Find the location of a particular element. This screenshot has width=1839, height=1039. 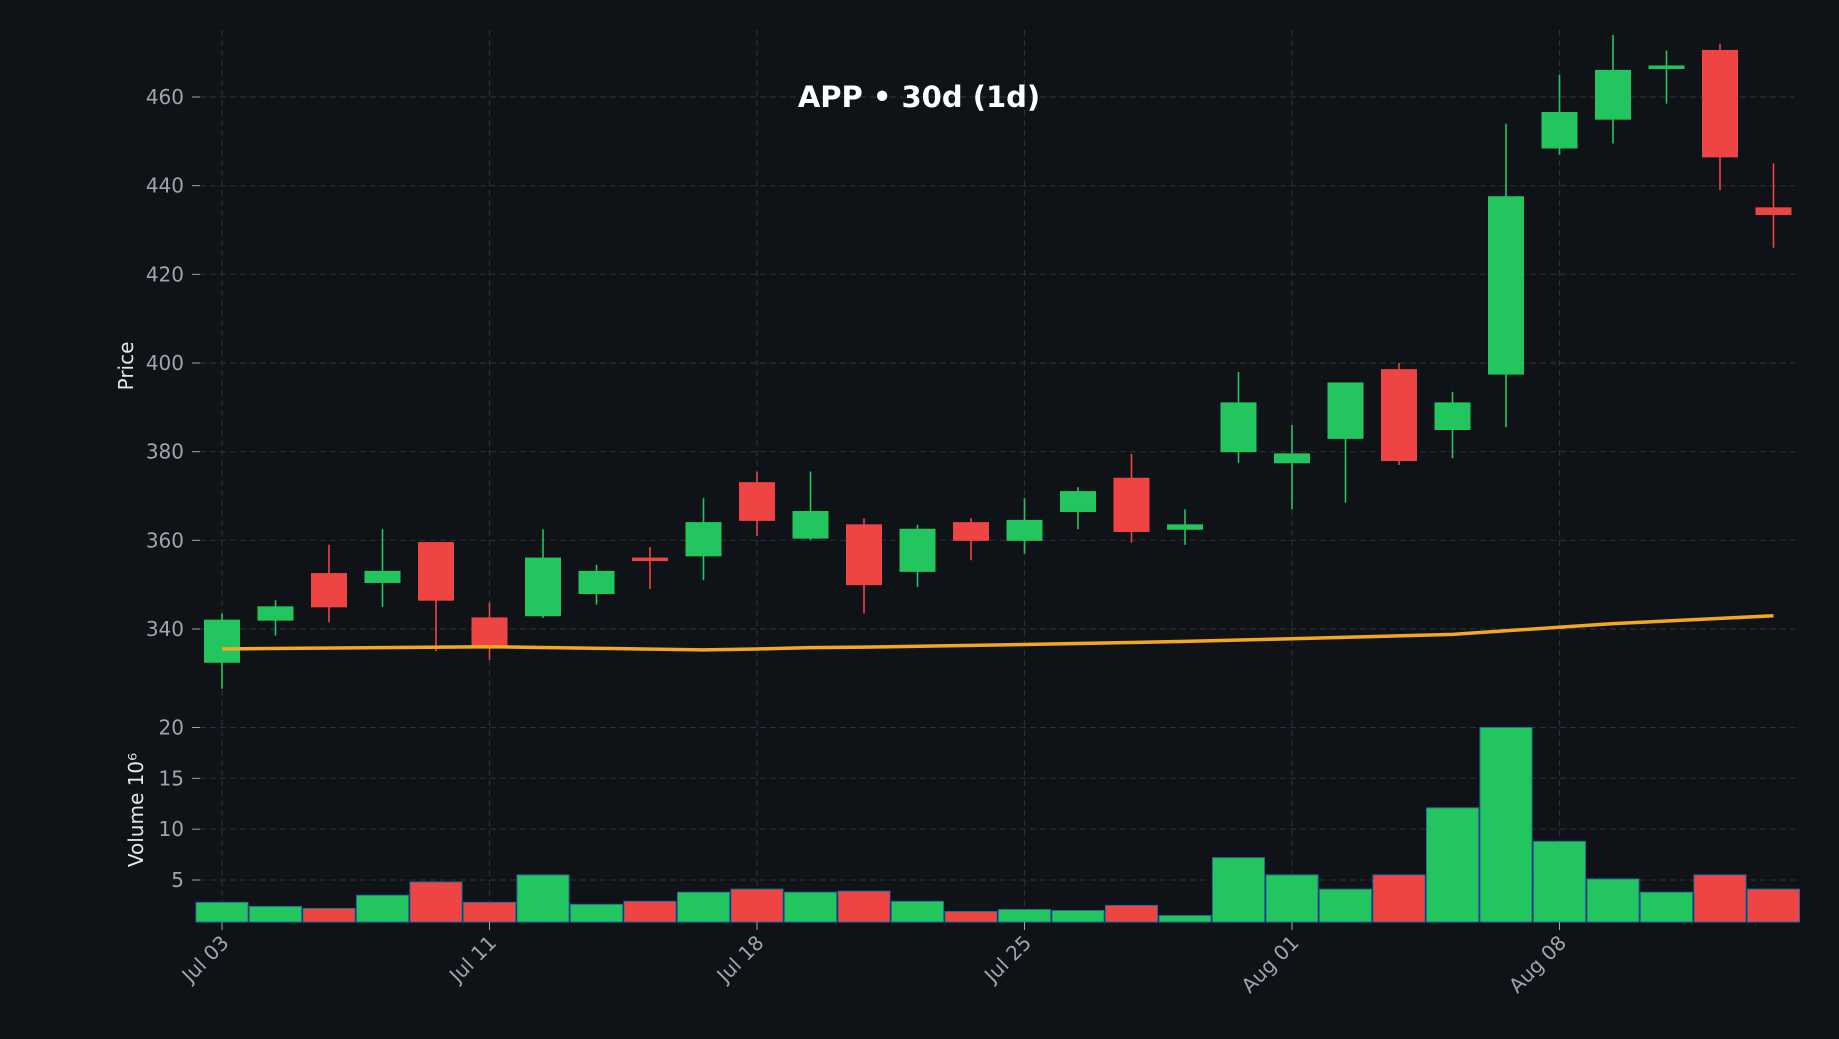

x-tick-label: Aug 08 is located at coordinates (1537, 964).